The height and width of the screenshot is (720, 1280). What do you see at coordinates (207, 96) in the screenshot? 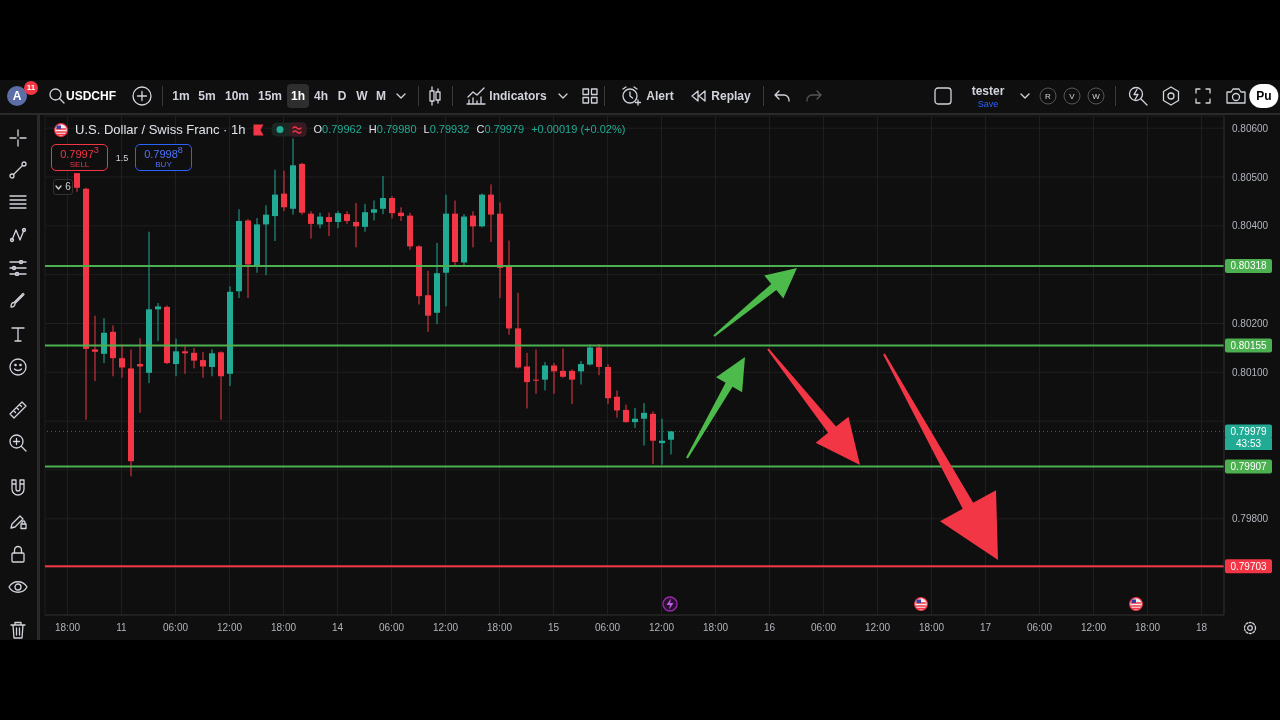
I see `text: 5m` at bounding box center [207, 96].